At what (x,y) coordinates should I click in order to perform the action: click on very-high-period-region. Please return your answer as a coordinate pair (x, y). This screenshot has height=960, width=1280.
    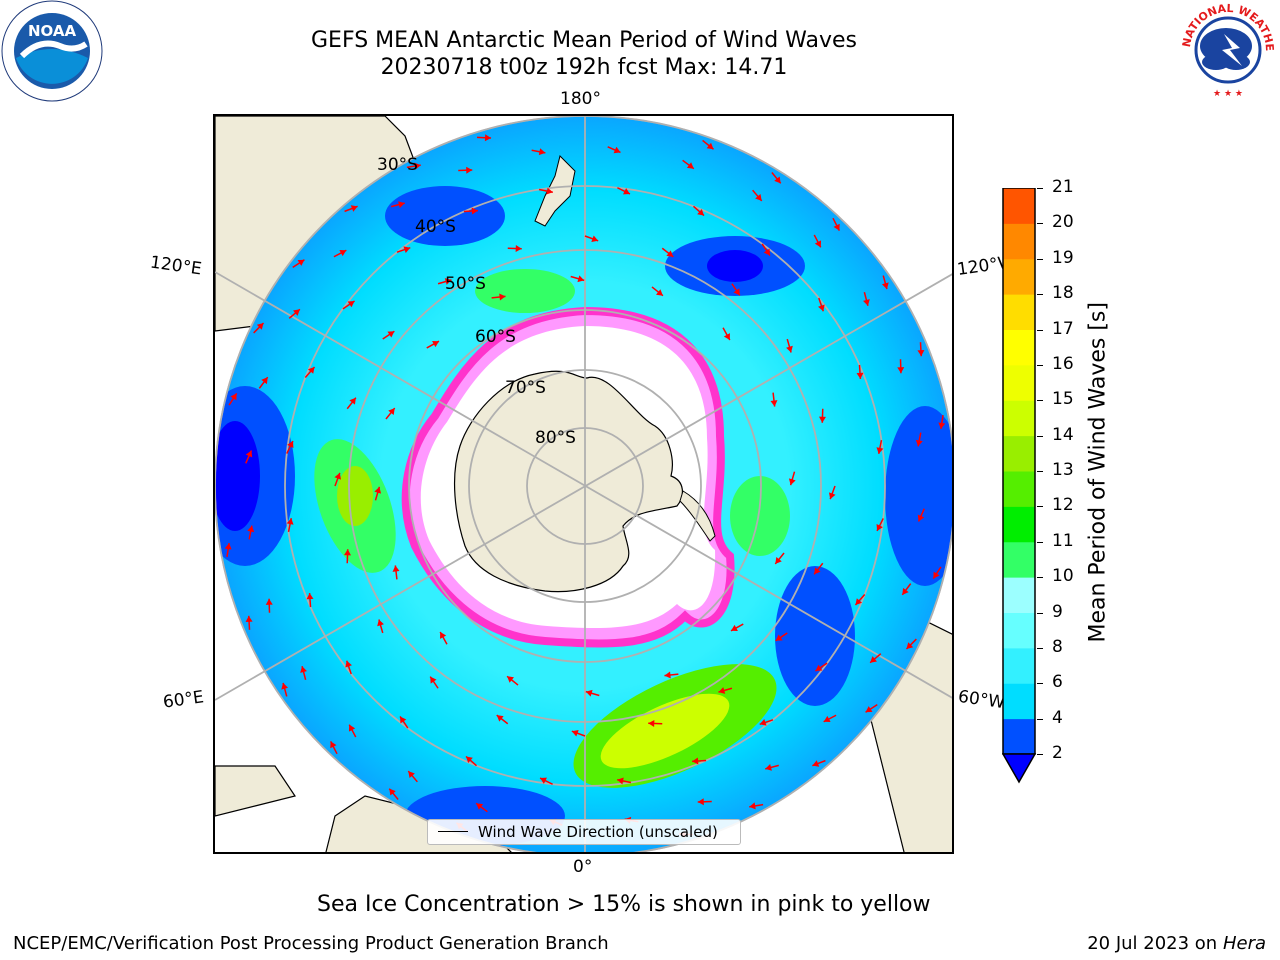
    Looking at the image, I should click on (355, 496).